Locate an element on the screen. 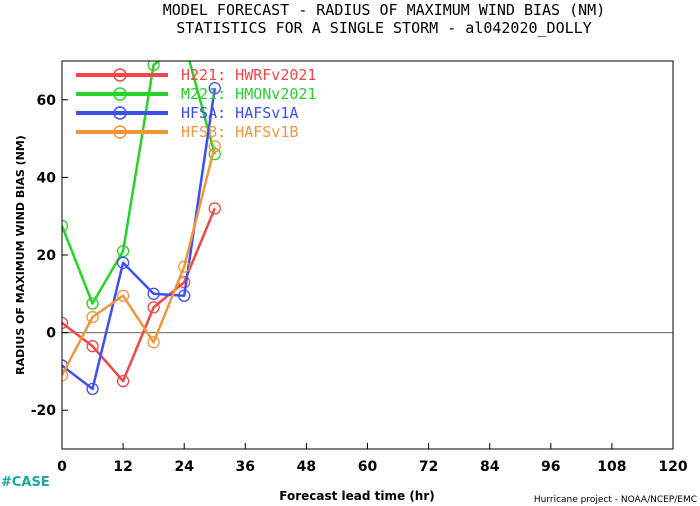  y-tick-label: 60 is located at coordinates (47, 101).